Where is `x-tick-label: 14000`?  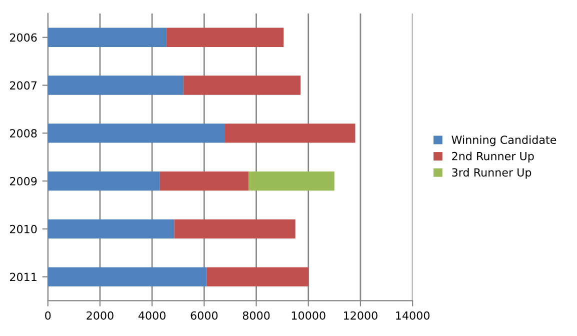 x-tick-label: 14000 is located at coordinates (413, 315).